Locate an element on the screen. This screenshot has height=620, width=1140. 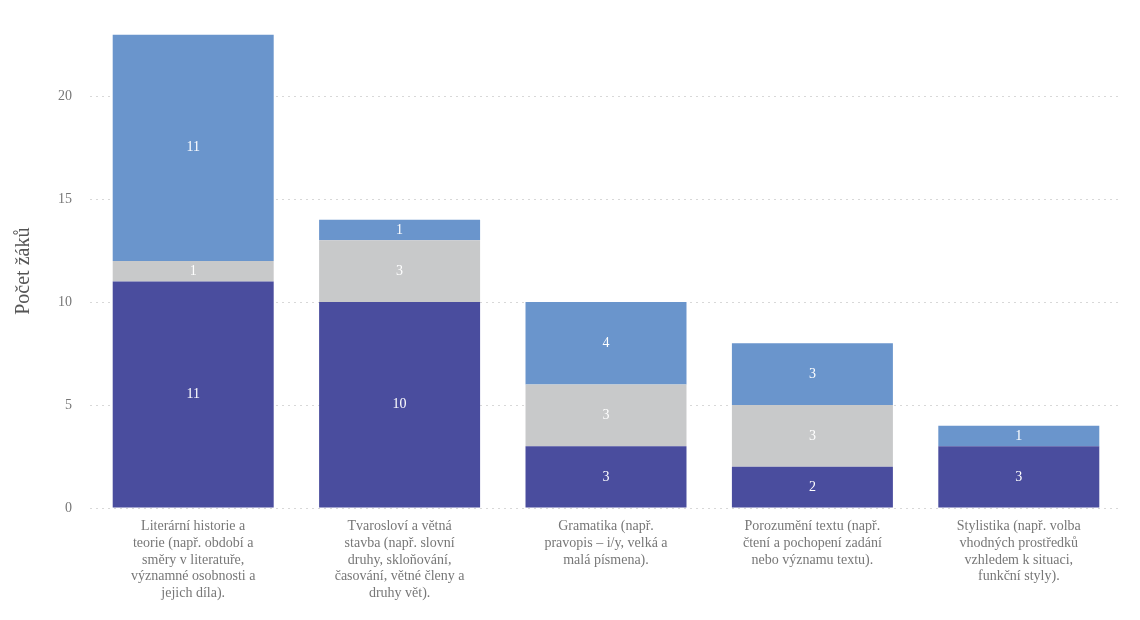
x-tick-label: Porozumění textu (např. čtení a pochopení zadání nebo významu textu). is located at coordinates (812, 543).